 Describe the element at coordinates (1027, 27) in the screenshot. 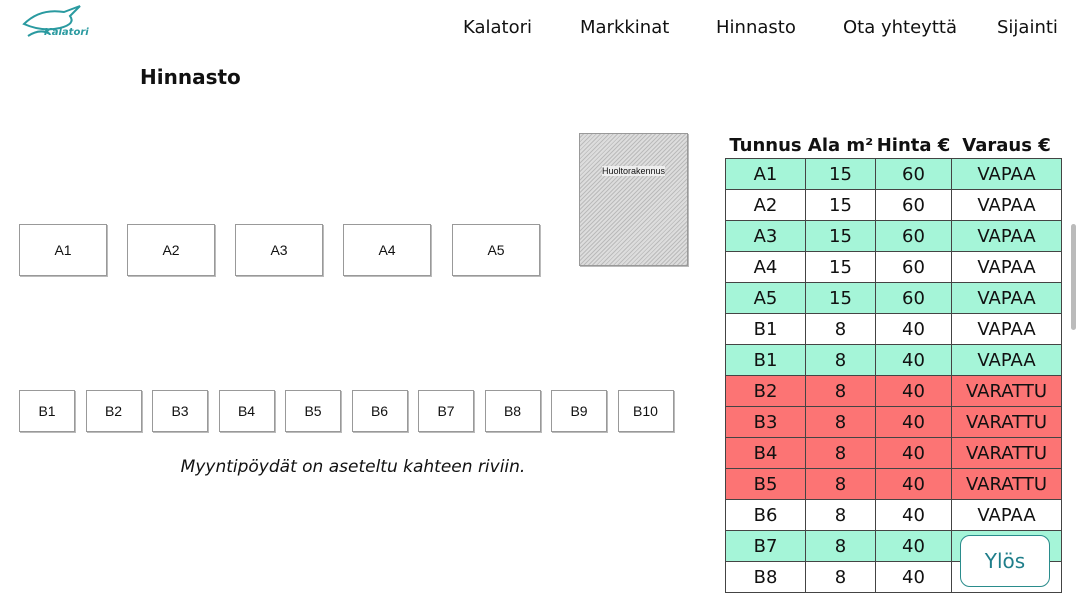

I see `nav-link: Sijainti` at that location.